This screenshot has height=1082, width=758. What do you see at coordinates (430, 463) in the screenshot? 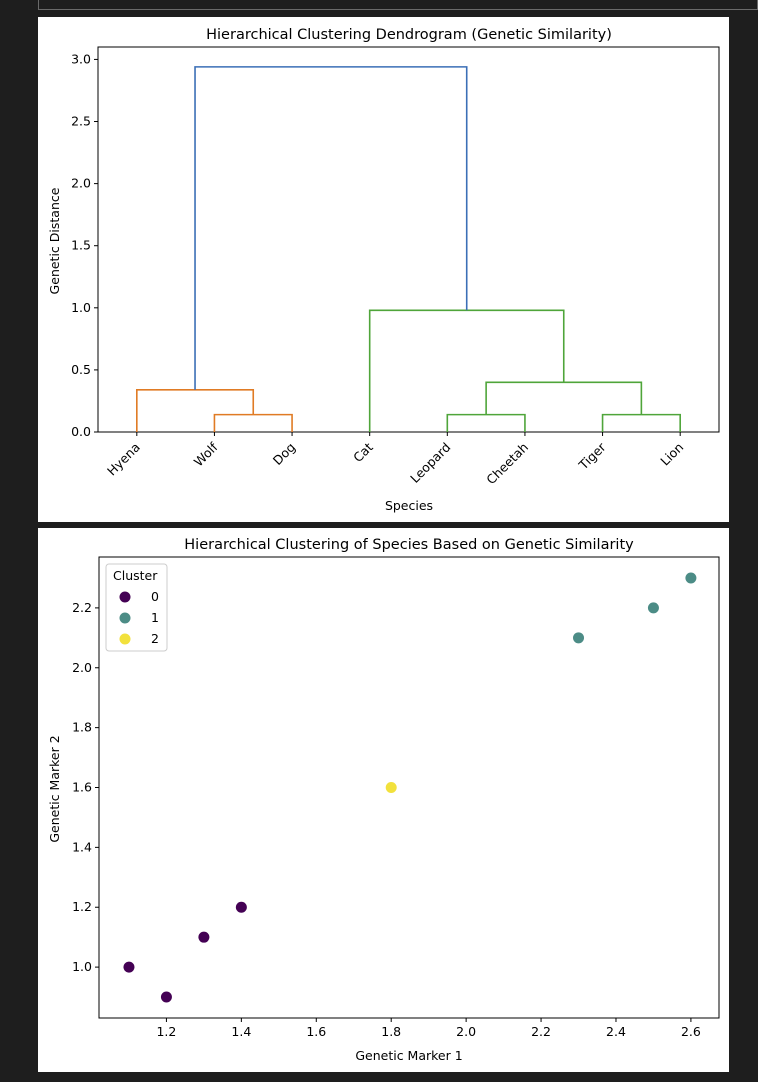
I see `x-tick-label: Leopard` at bounding box center [430, 463].